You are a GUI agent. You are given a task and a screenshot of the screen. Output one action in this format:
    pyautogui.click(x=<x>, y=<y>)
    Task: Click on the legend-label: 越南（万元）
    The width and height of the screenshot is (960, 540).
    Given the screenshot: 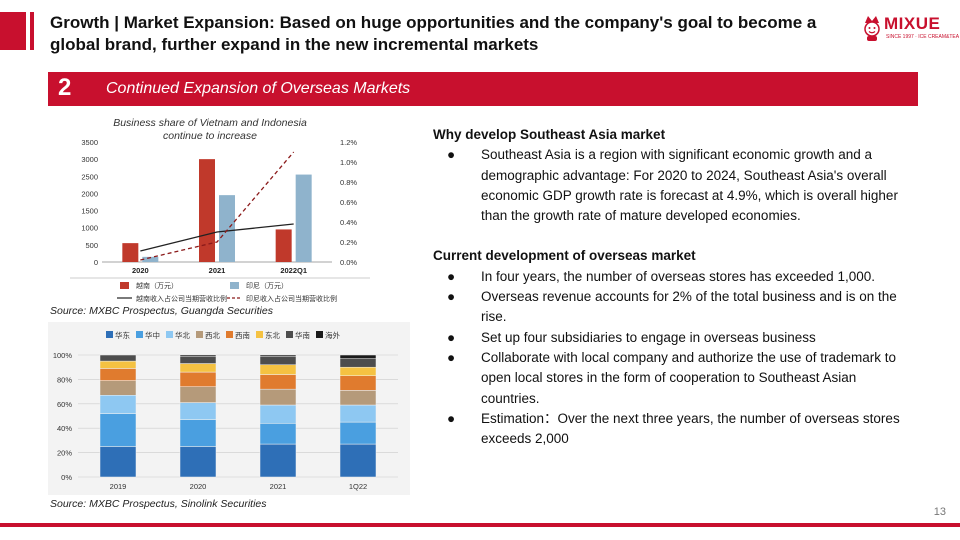 What is the action you would take?
    pyautogui.click(x=157, y=285)
    